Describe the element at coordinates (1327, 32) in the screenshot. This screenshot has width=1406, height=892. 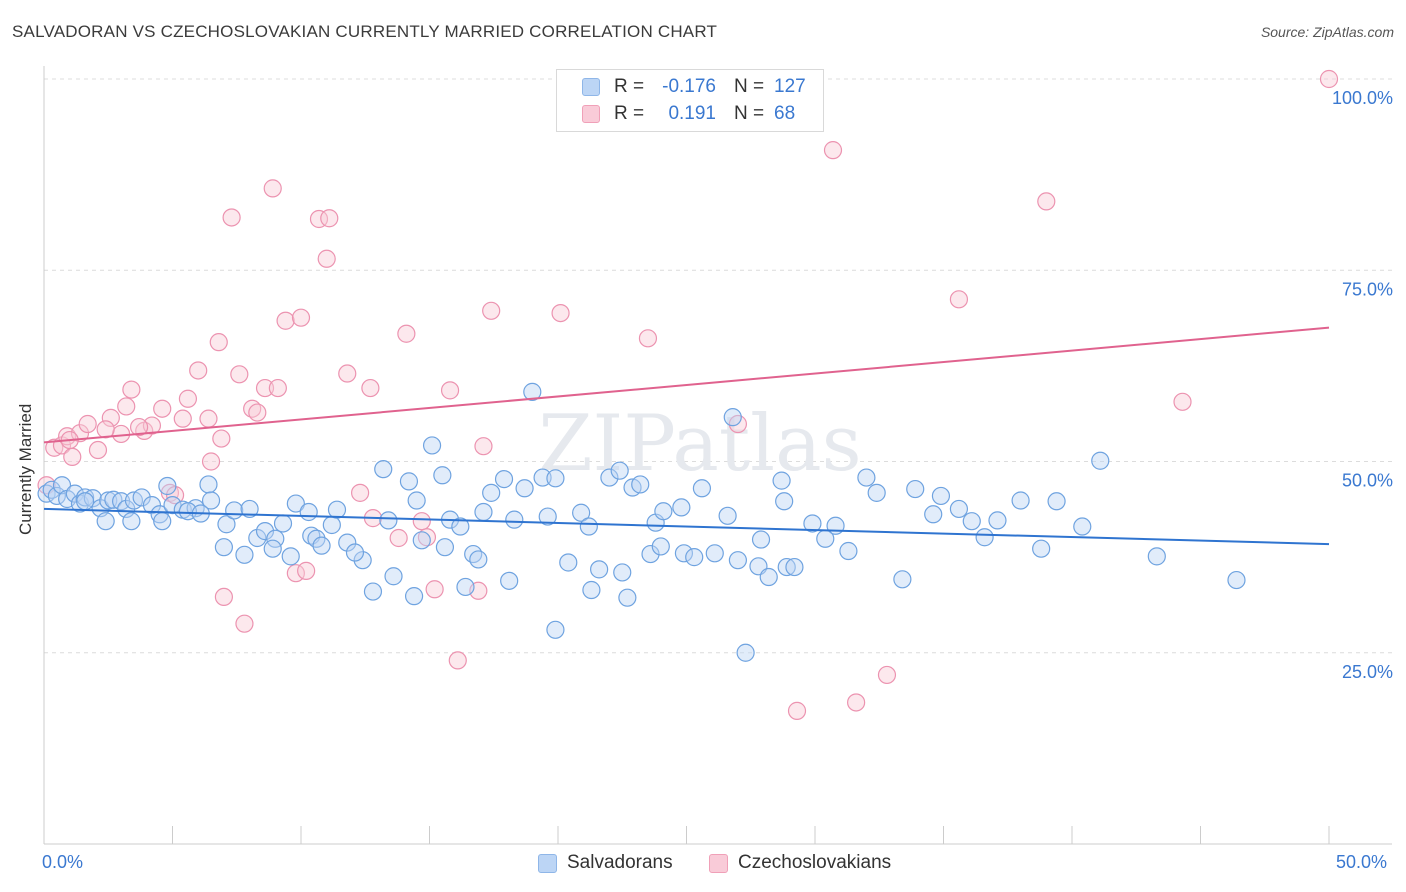
I see `source-label: Source: ZipAtlas.com` at that location.